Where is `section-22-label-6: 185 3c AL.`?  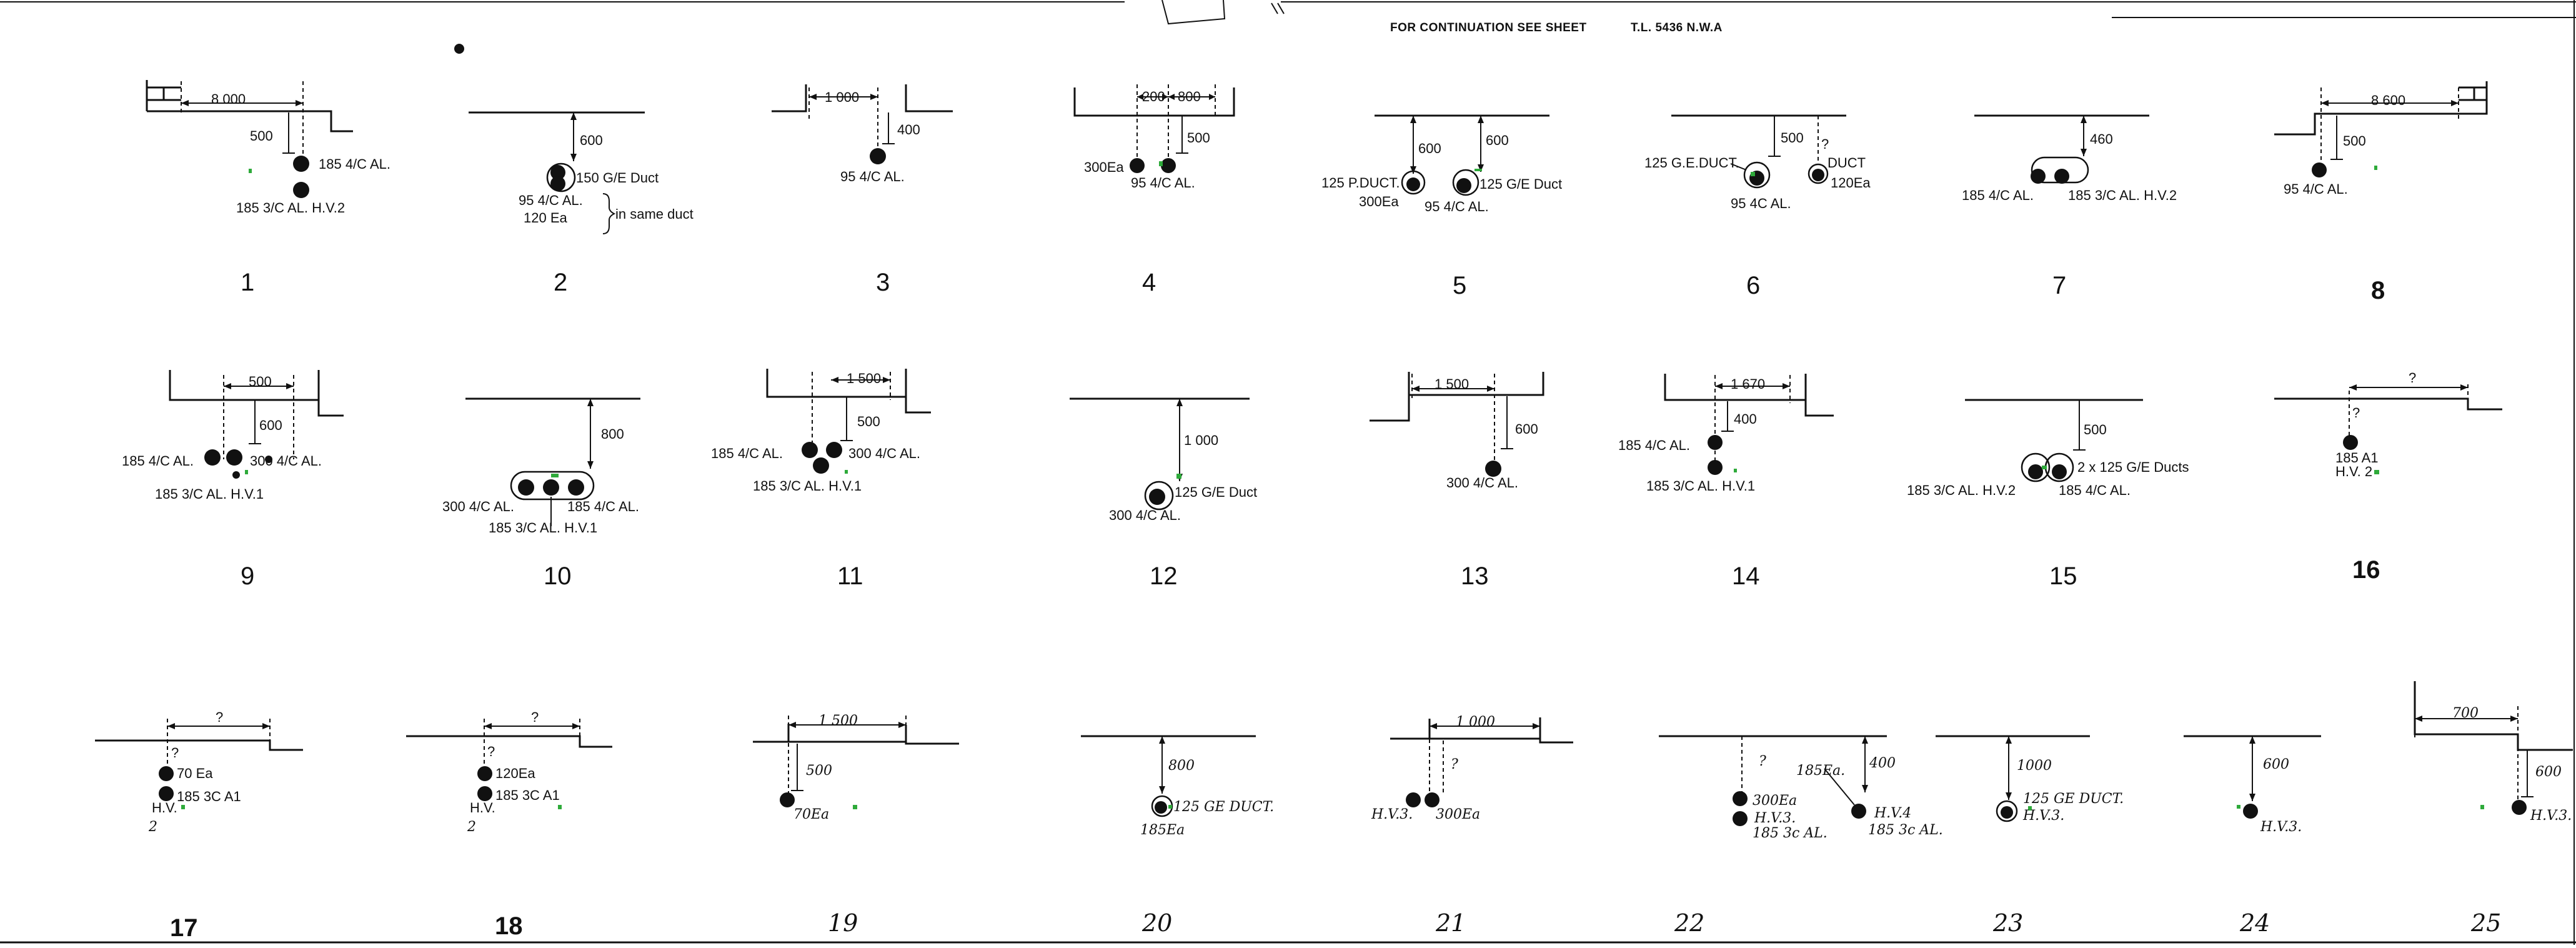
section-22-label-6: 185 3c AL. is located at coordinates (1905, 830).